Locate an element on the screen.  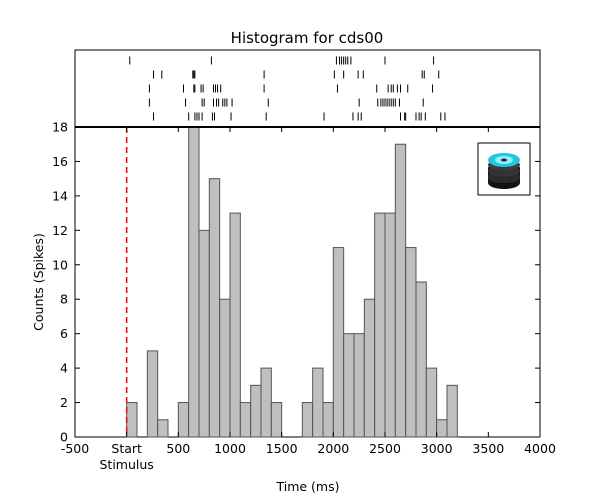
y-tick-label: 0 is located at coordinates (64, 437).